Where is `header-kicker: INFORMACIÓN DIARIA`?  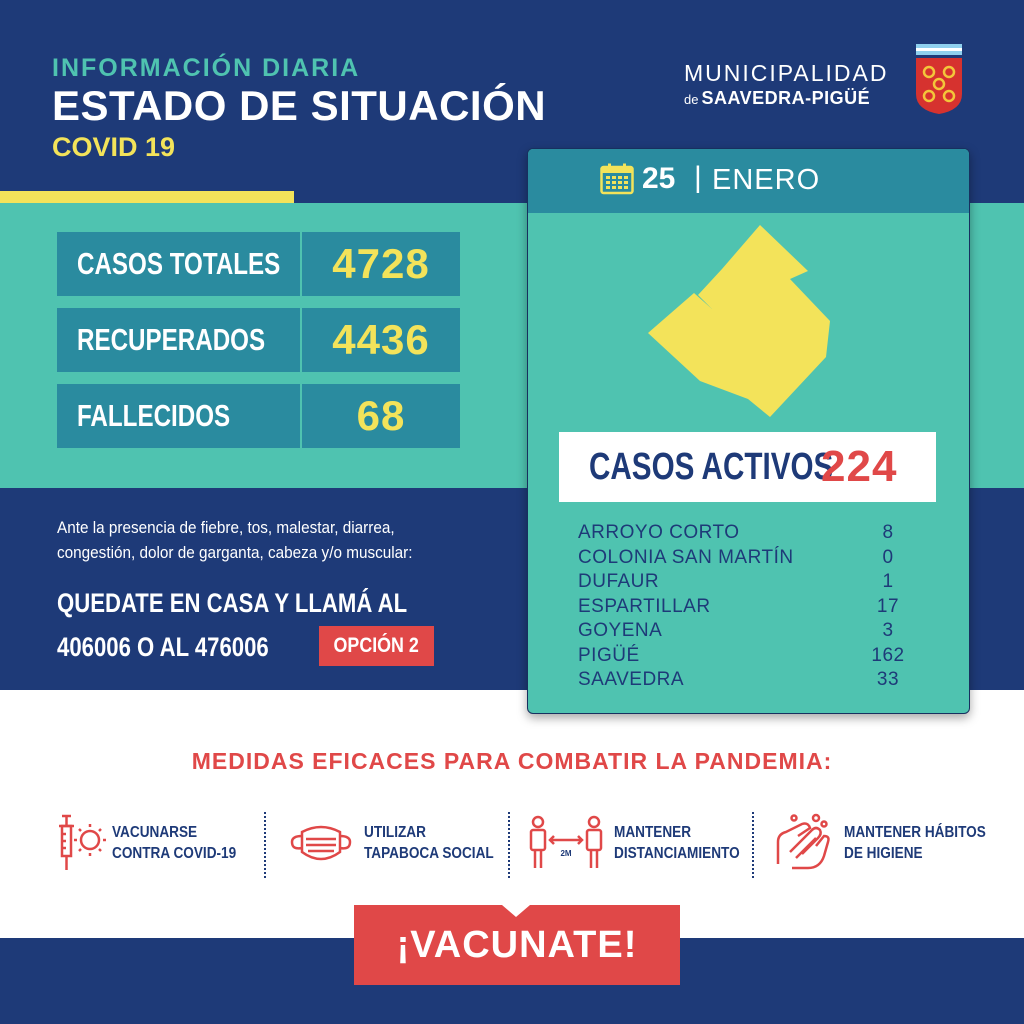 header-kicker: INFORMACIÓN DIARIA is located at coordinates (206, 68).